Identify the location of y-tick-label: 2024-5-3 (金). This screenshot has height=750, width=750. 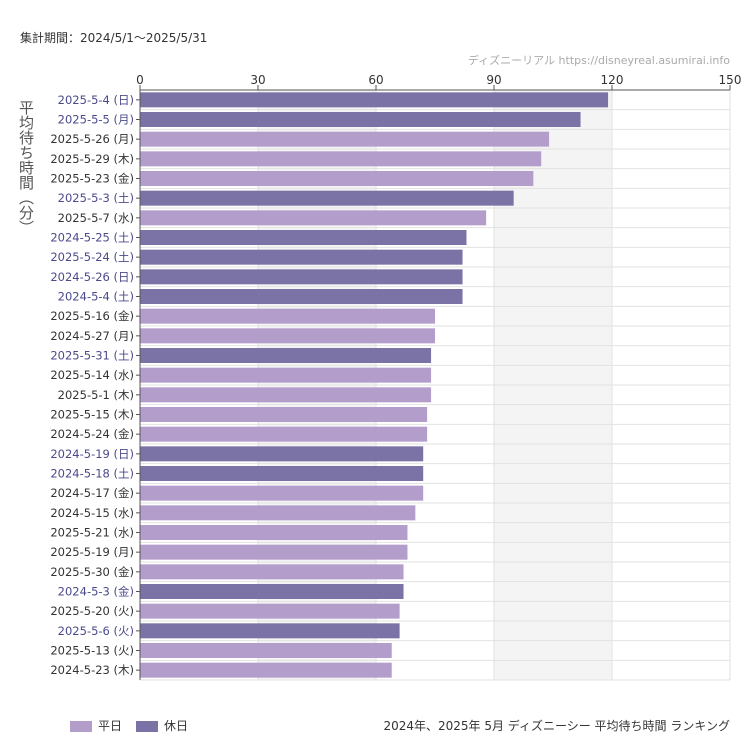
(96, 592).